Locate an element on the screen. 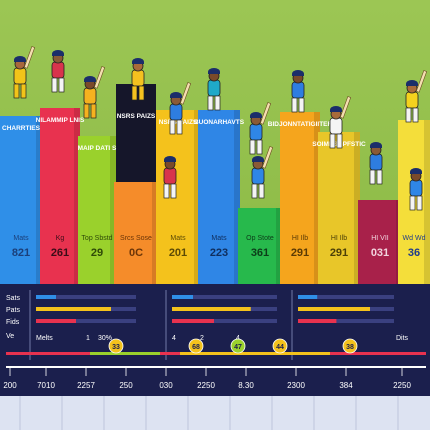 The height and width of the screenshot is (430, 430). marker-label: 44 is located at coordinates (280, 347).